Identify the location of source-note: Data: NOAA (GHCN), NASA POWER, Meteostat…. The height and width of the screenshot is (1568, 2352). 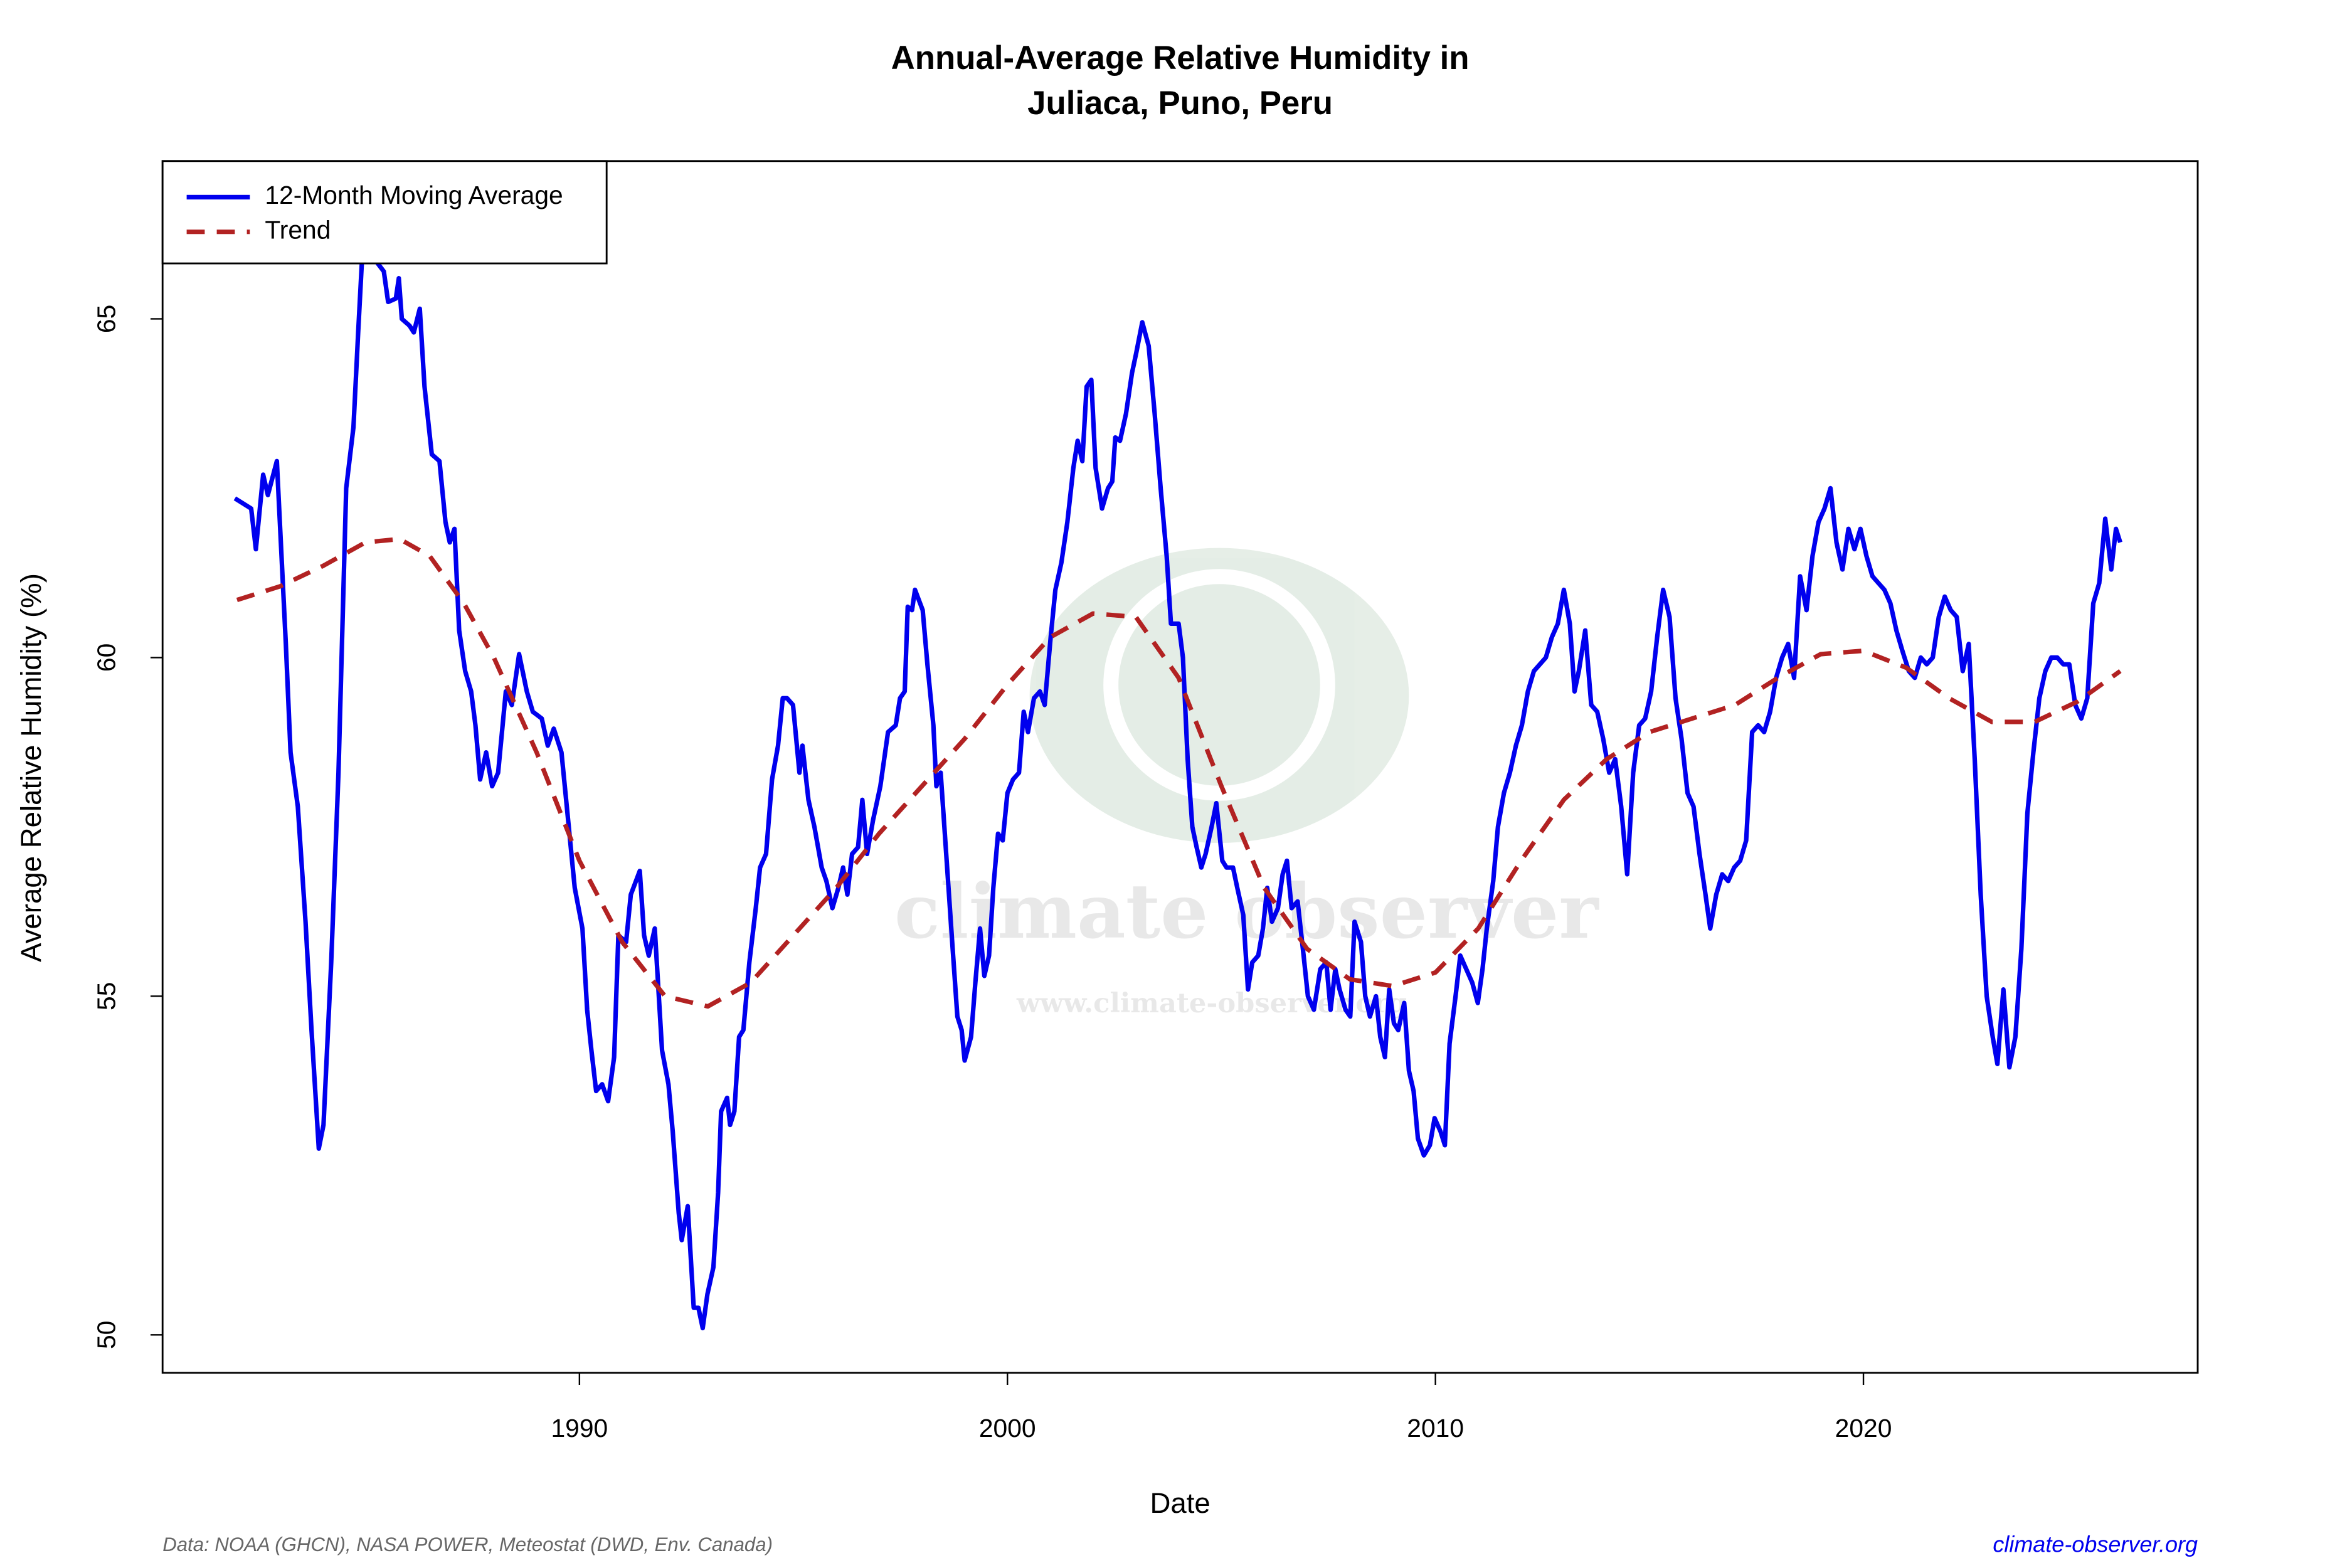
(467, 1544).